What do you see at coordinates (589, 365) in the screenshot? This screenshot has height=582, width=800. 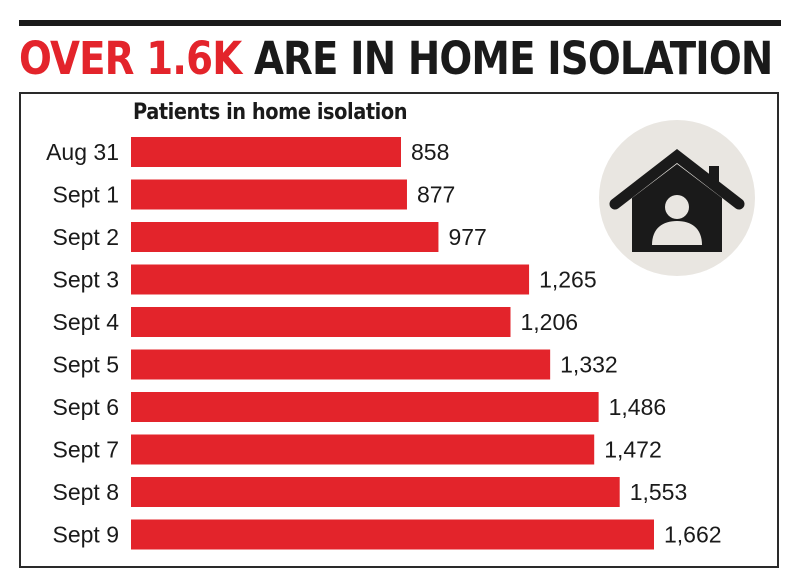 I see `value-label: 1,332` at bounding box center [589, 365].